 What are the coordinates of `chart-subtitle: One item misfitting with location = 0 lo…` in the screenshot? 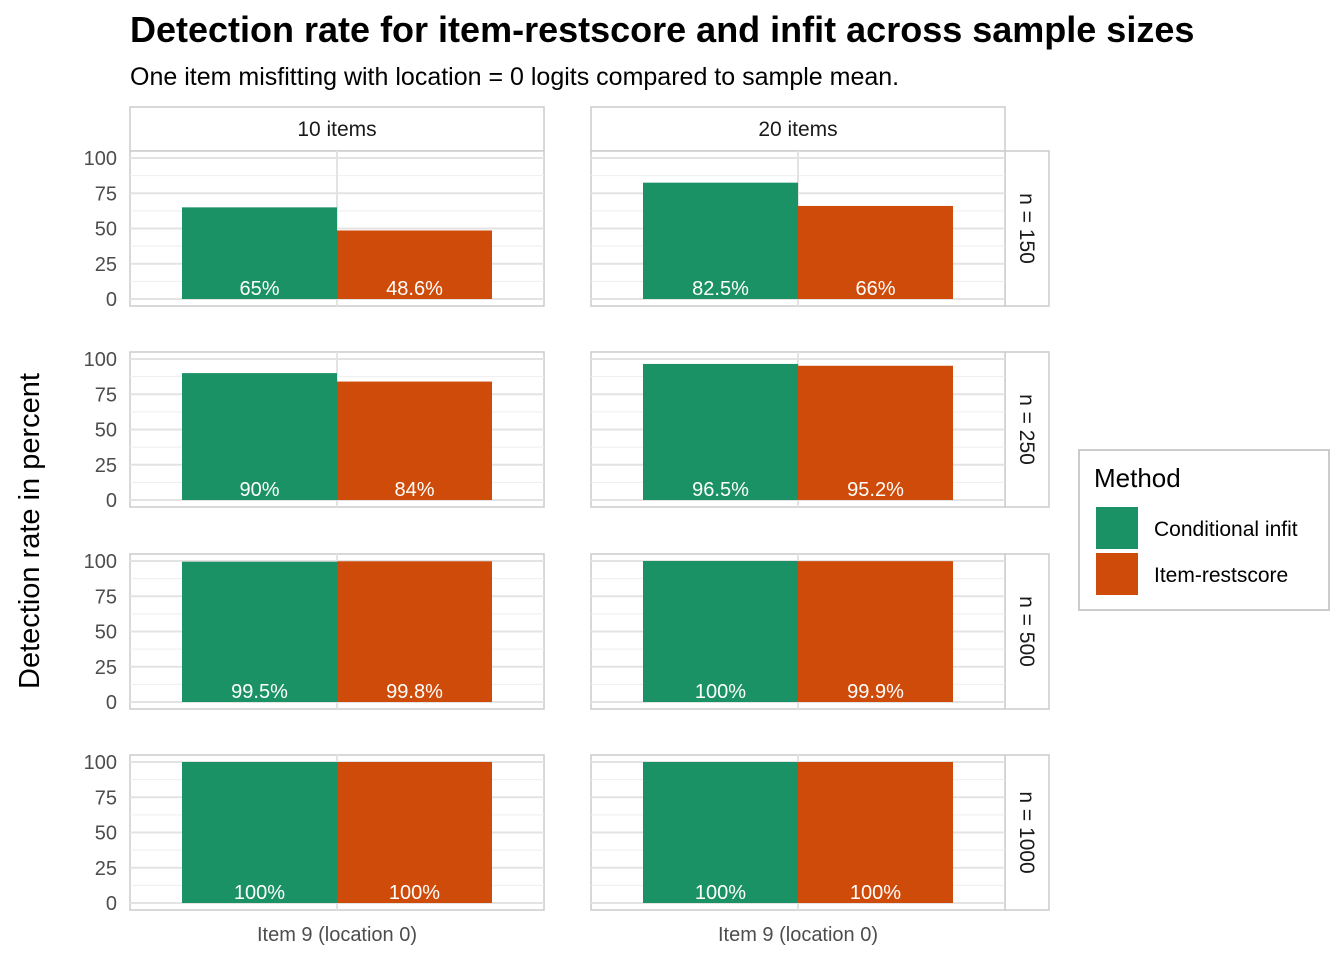 It's located at (514, 77).